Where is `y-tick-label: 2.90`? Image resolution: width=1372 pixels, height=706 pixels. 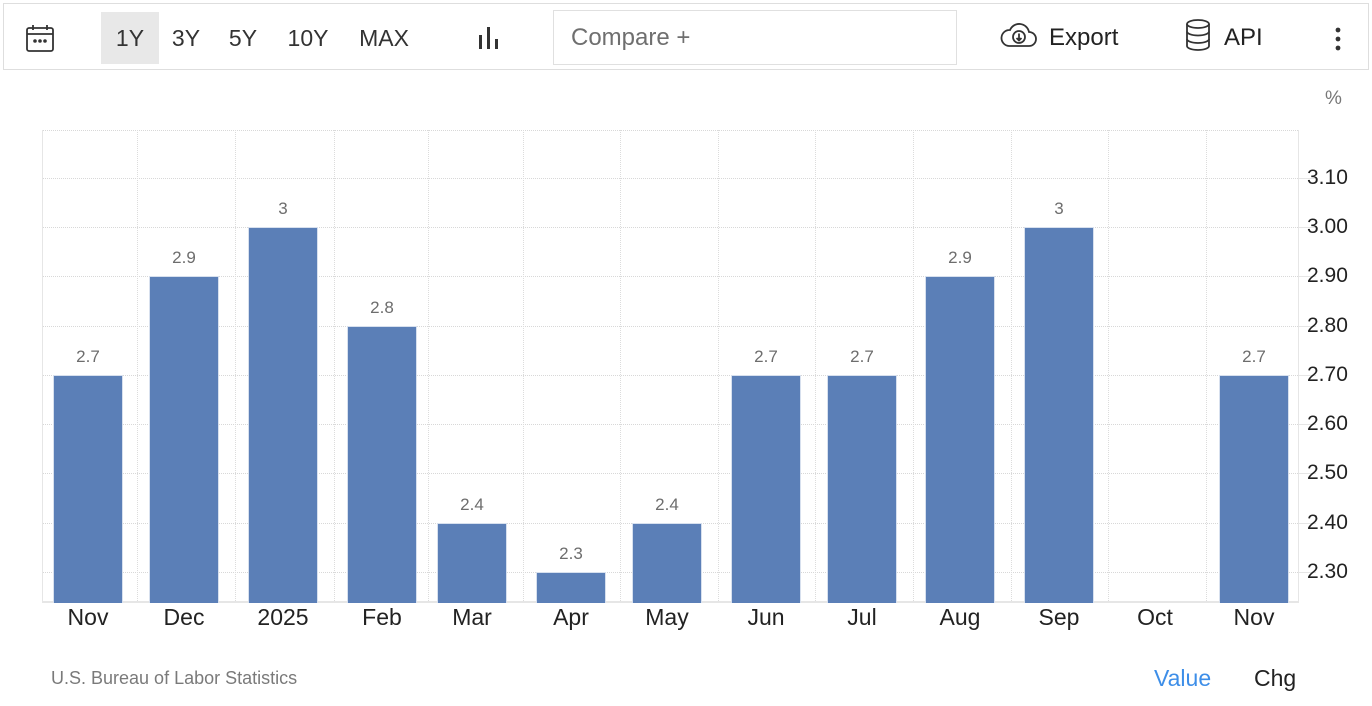
y-tick-label: 2.90 is located at coordinates (1327, 276).